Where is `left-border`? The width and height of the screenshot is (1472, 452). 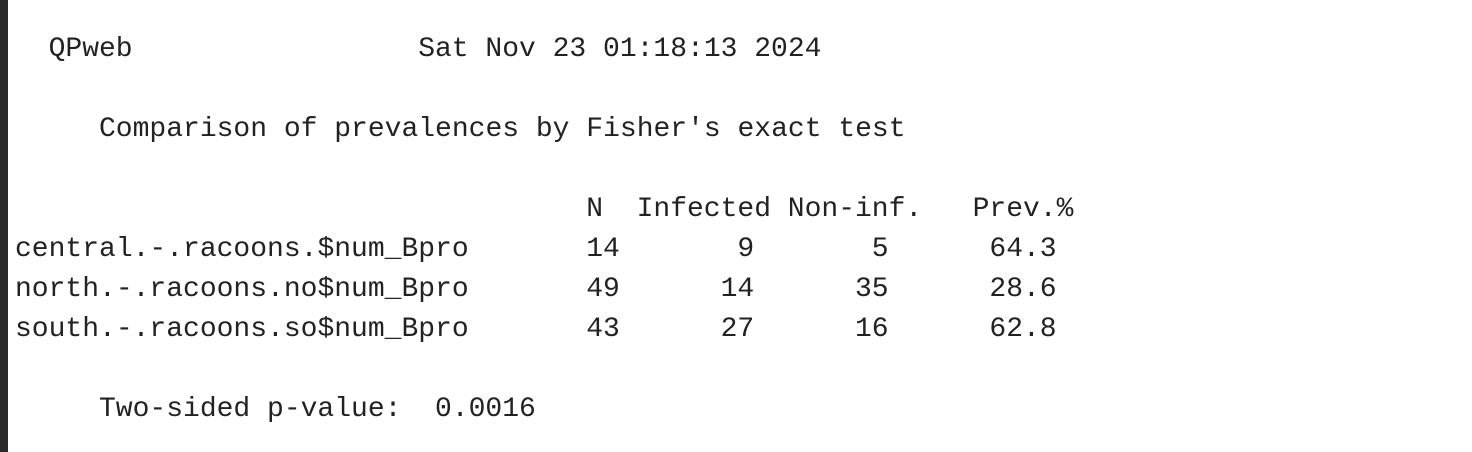
left-border is located at coordinates (4, 226).